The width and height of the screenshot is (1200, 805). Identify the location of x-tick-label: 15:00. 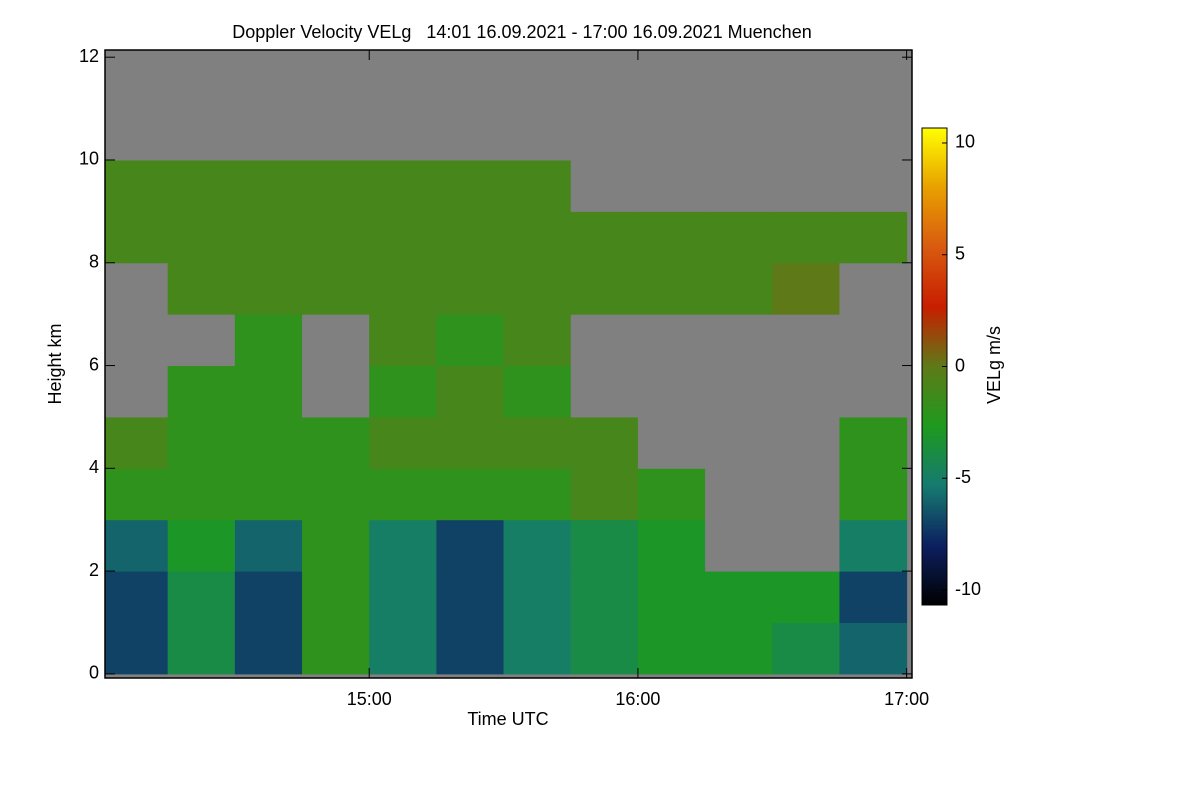
(369, 699).